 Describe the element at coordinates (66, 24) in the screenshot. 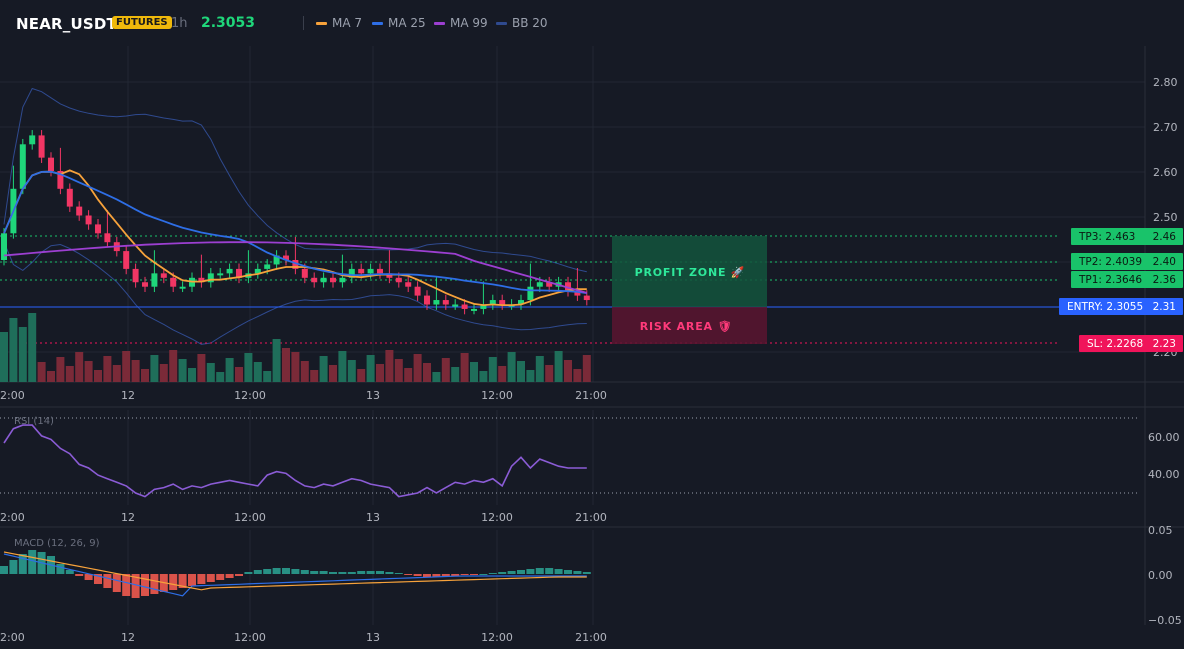

I see `symbol-name: NEAR_USDT` at that location.